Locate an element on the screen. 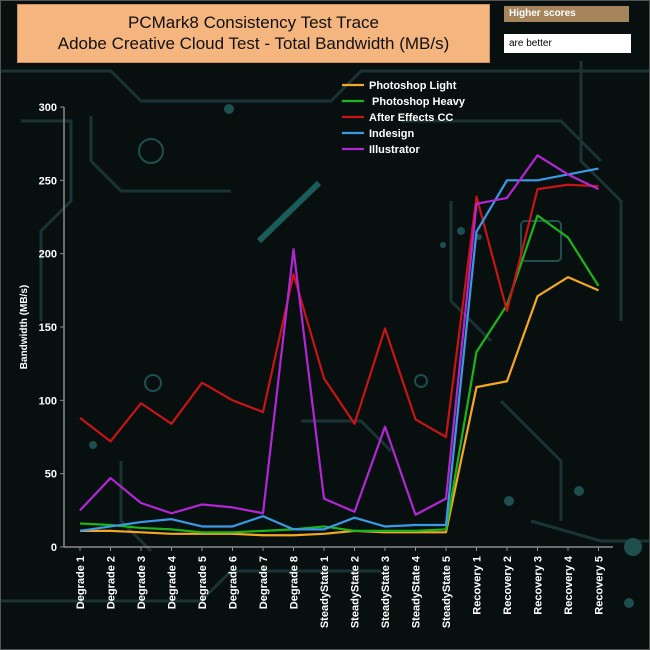 This screenshot has height=650, width=650. legend-label: Photoshop Light is located at coordinates (413, 86).